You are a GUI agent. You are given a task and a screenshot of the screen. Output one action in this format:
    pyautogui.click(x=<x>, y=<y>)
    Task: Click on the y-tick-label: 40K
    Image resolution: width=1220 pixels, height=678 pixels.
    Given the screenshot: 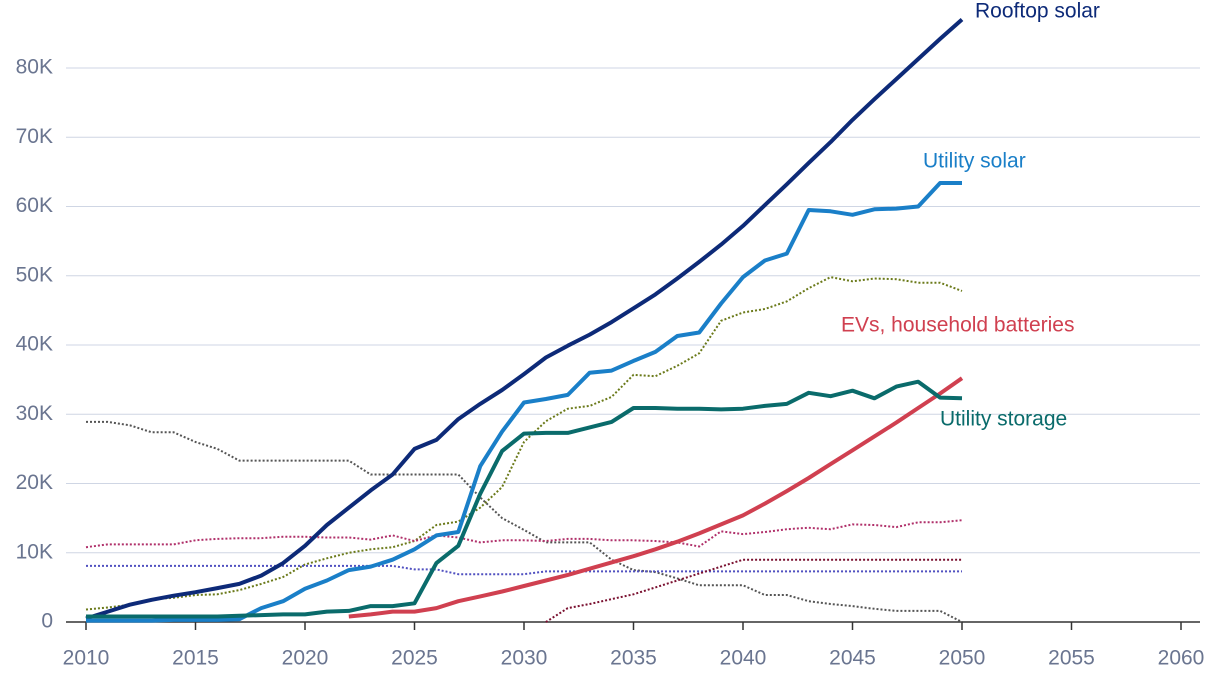 What is the action you would take?
    pyautogui.click(x=34, y=344)
    